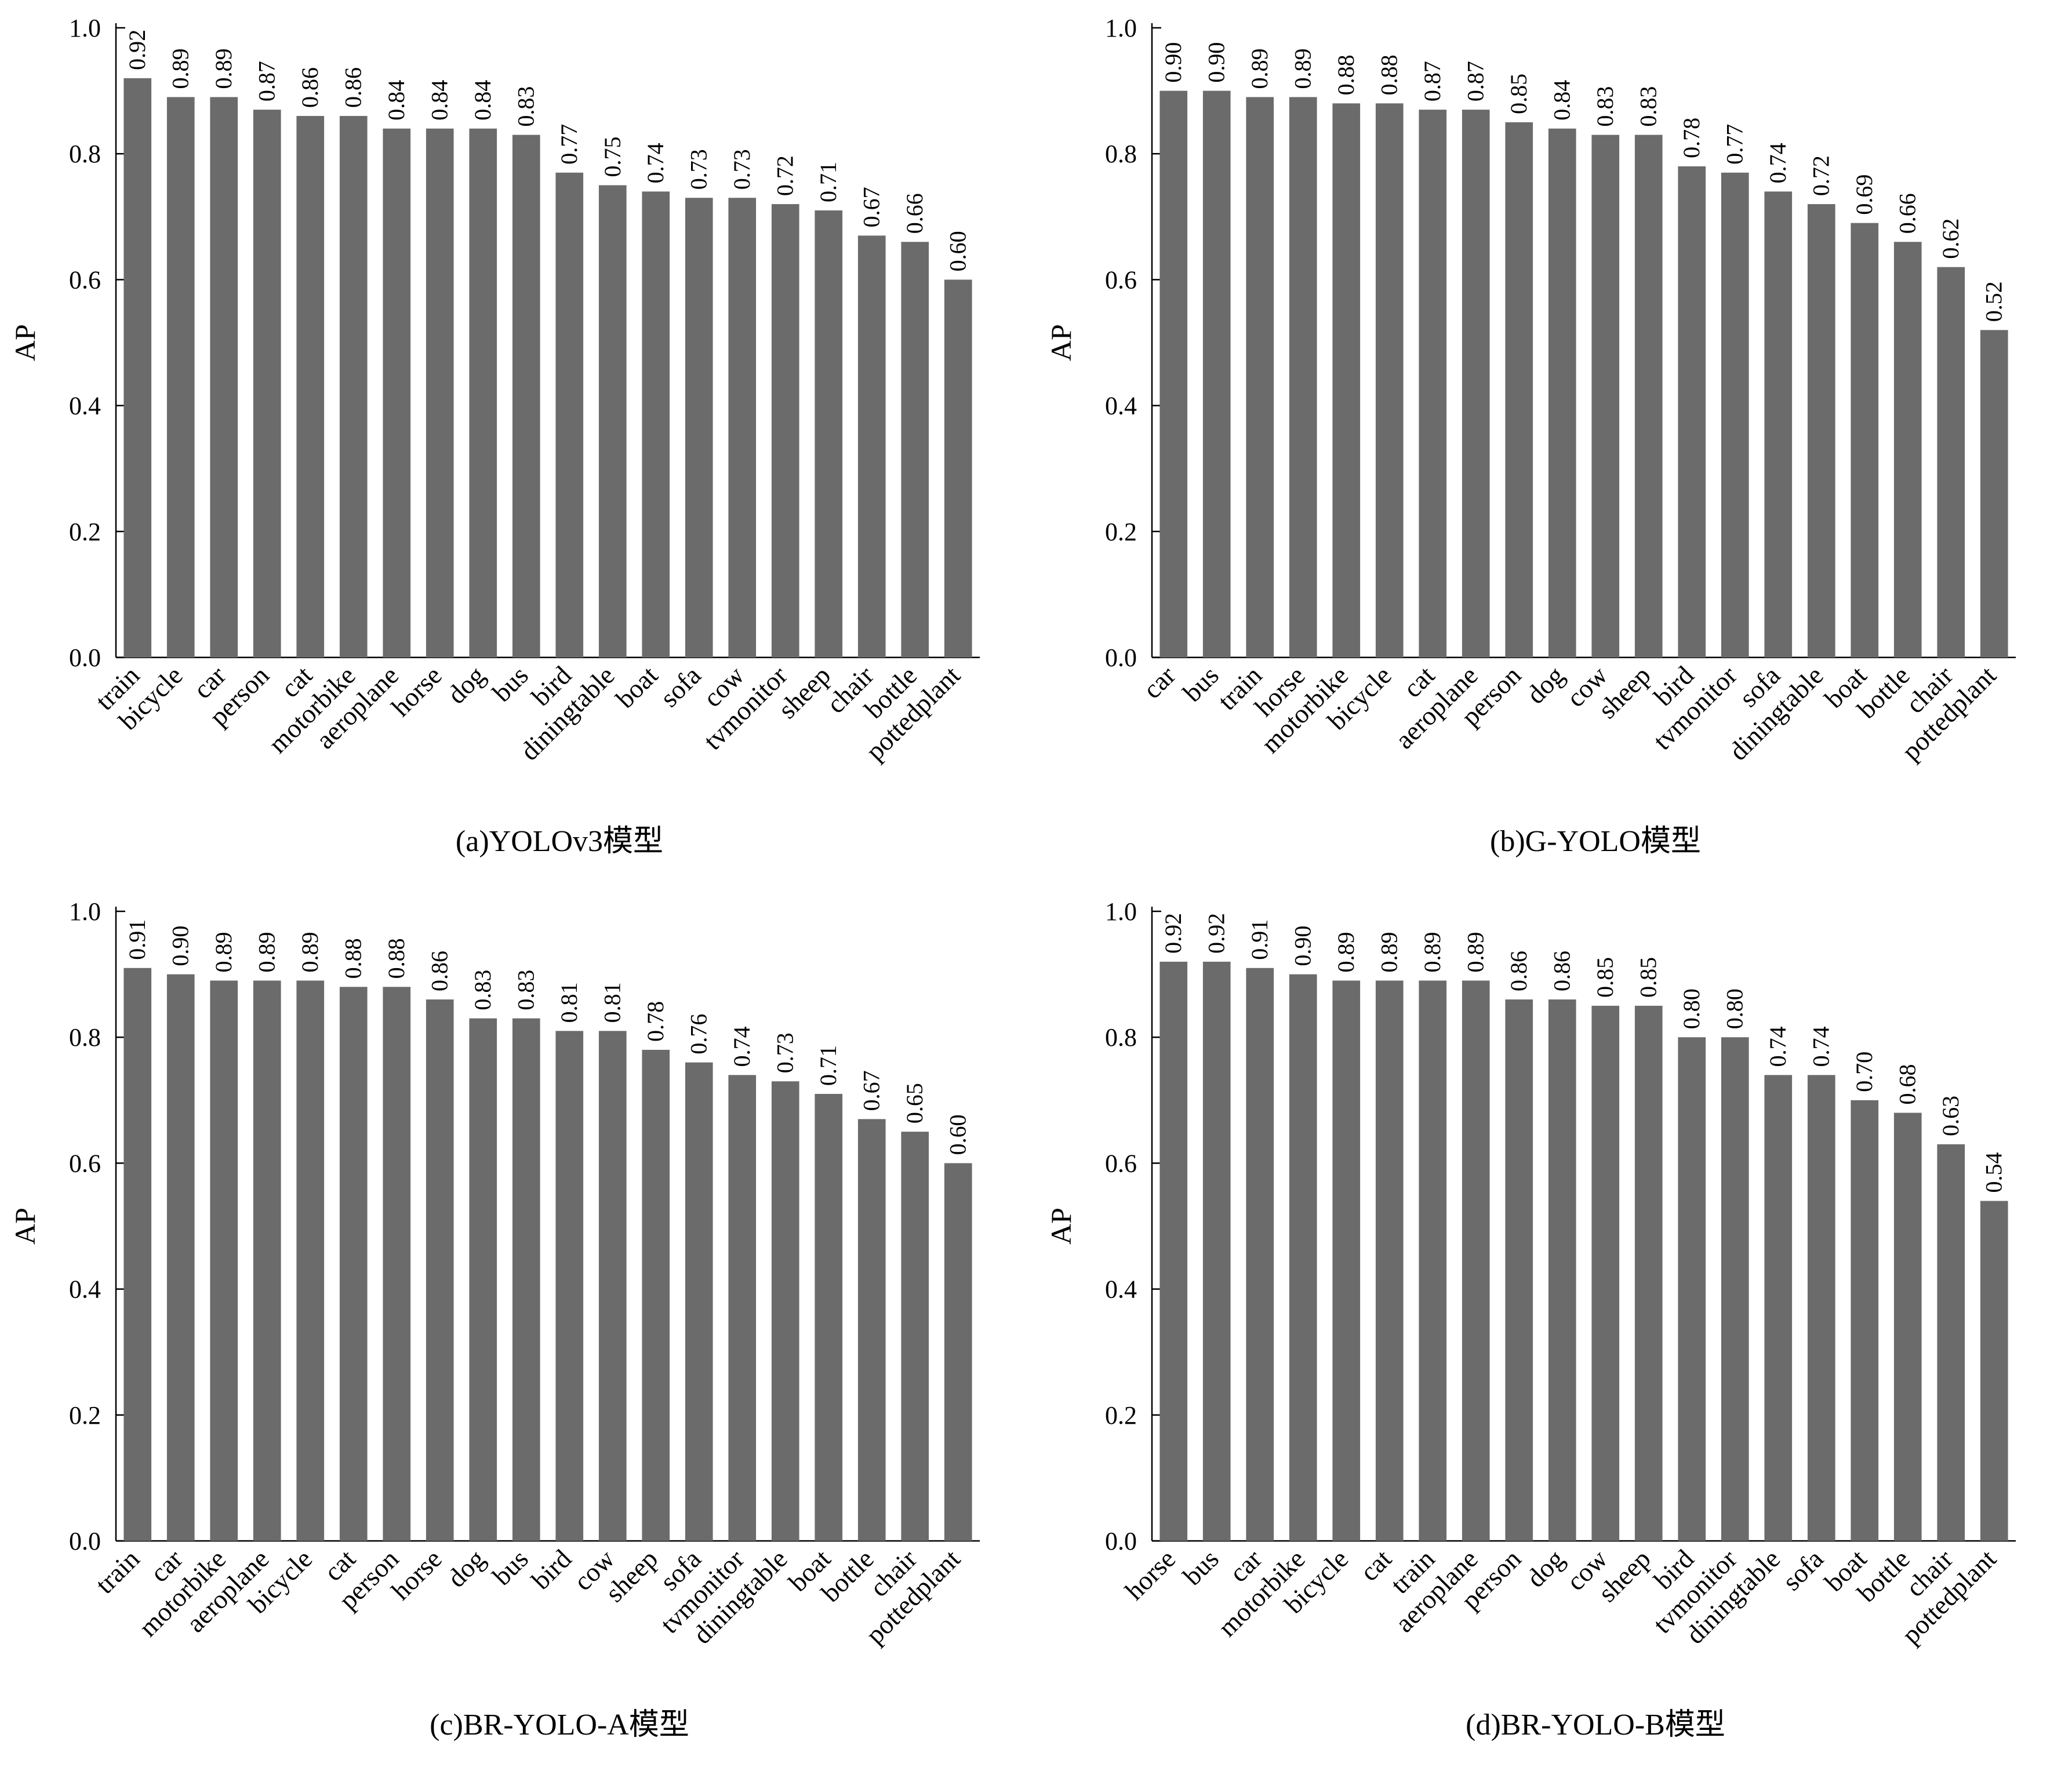  I want to click on x-category-label: boat, so click(636, 687).